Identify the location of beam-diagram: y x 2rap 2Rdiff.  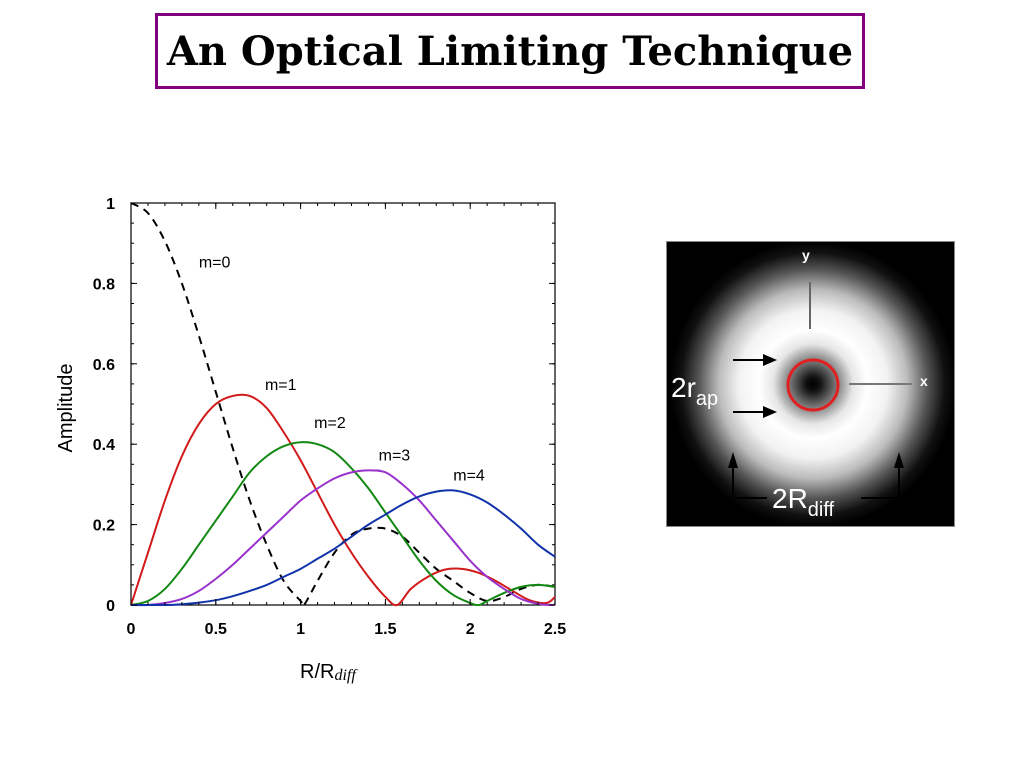
(810, 384).